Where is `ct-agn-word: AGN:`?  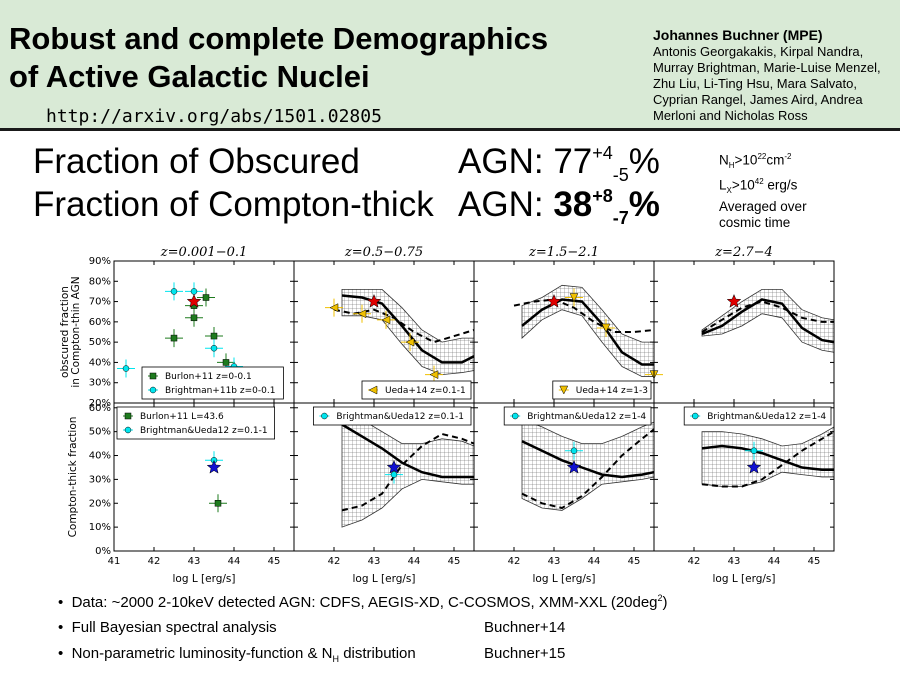 ct-agn-word: AGN: is located at coordinates (501, 204).